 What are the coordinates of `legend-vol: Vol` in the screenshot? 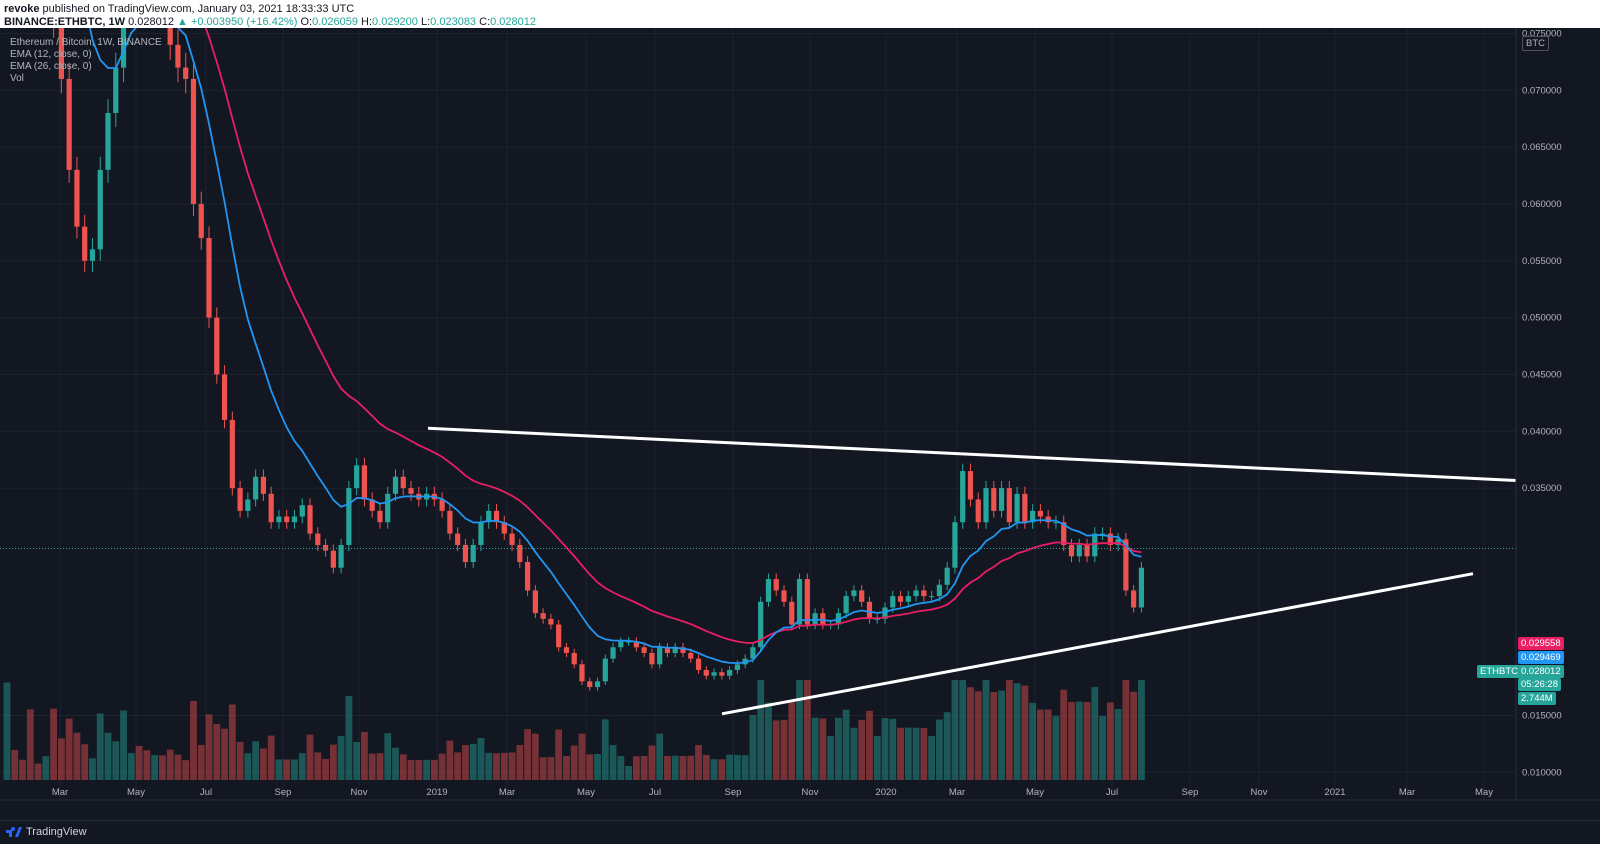 It's located at (17, 78).